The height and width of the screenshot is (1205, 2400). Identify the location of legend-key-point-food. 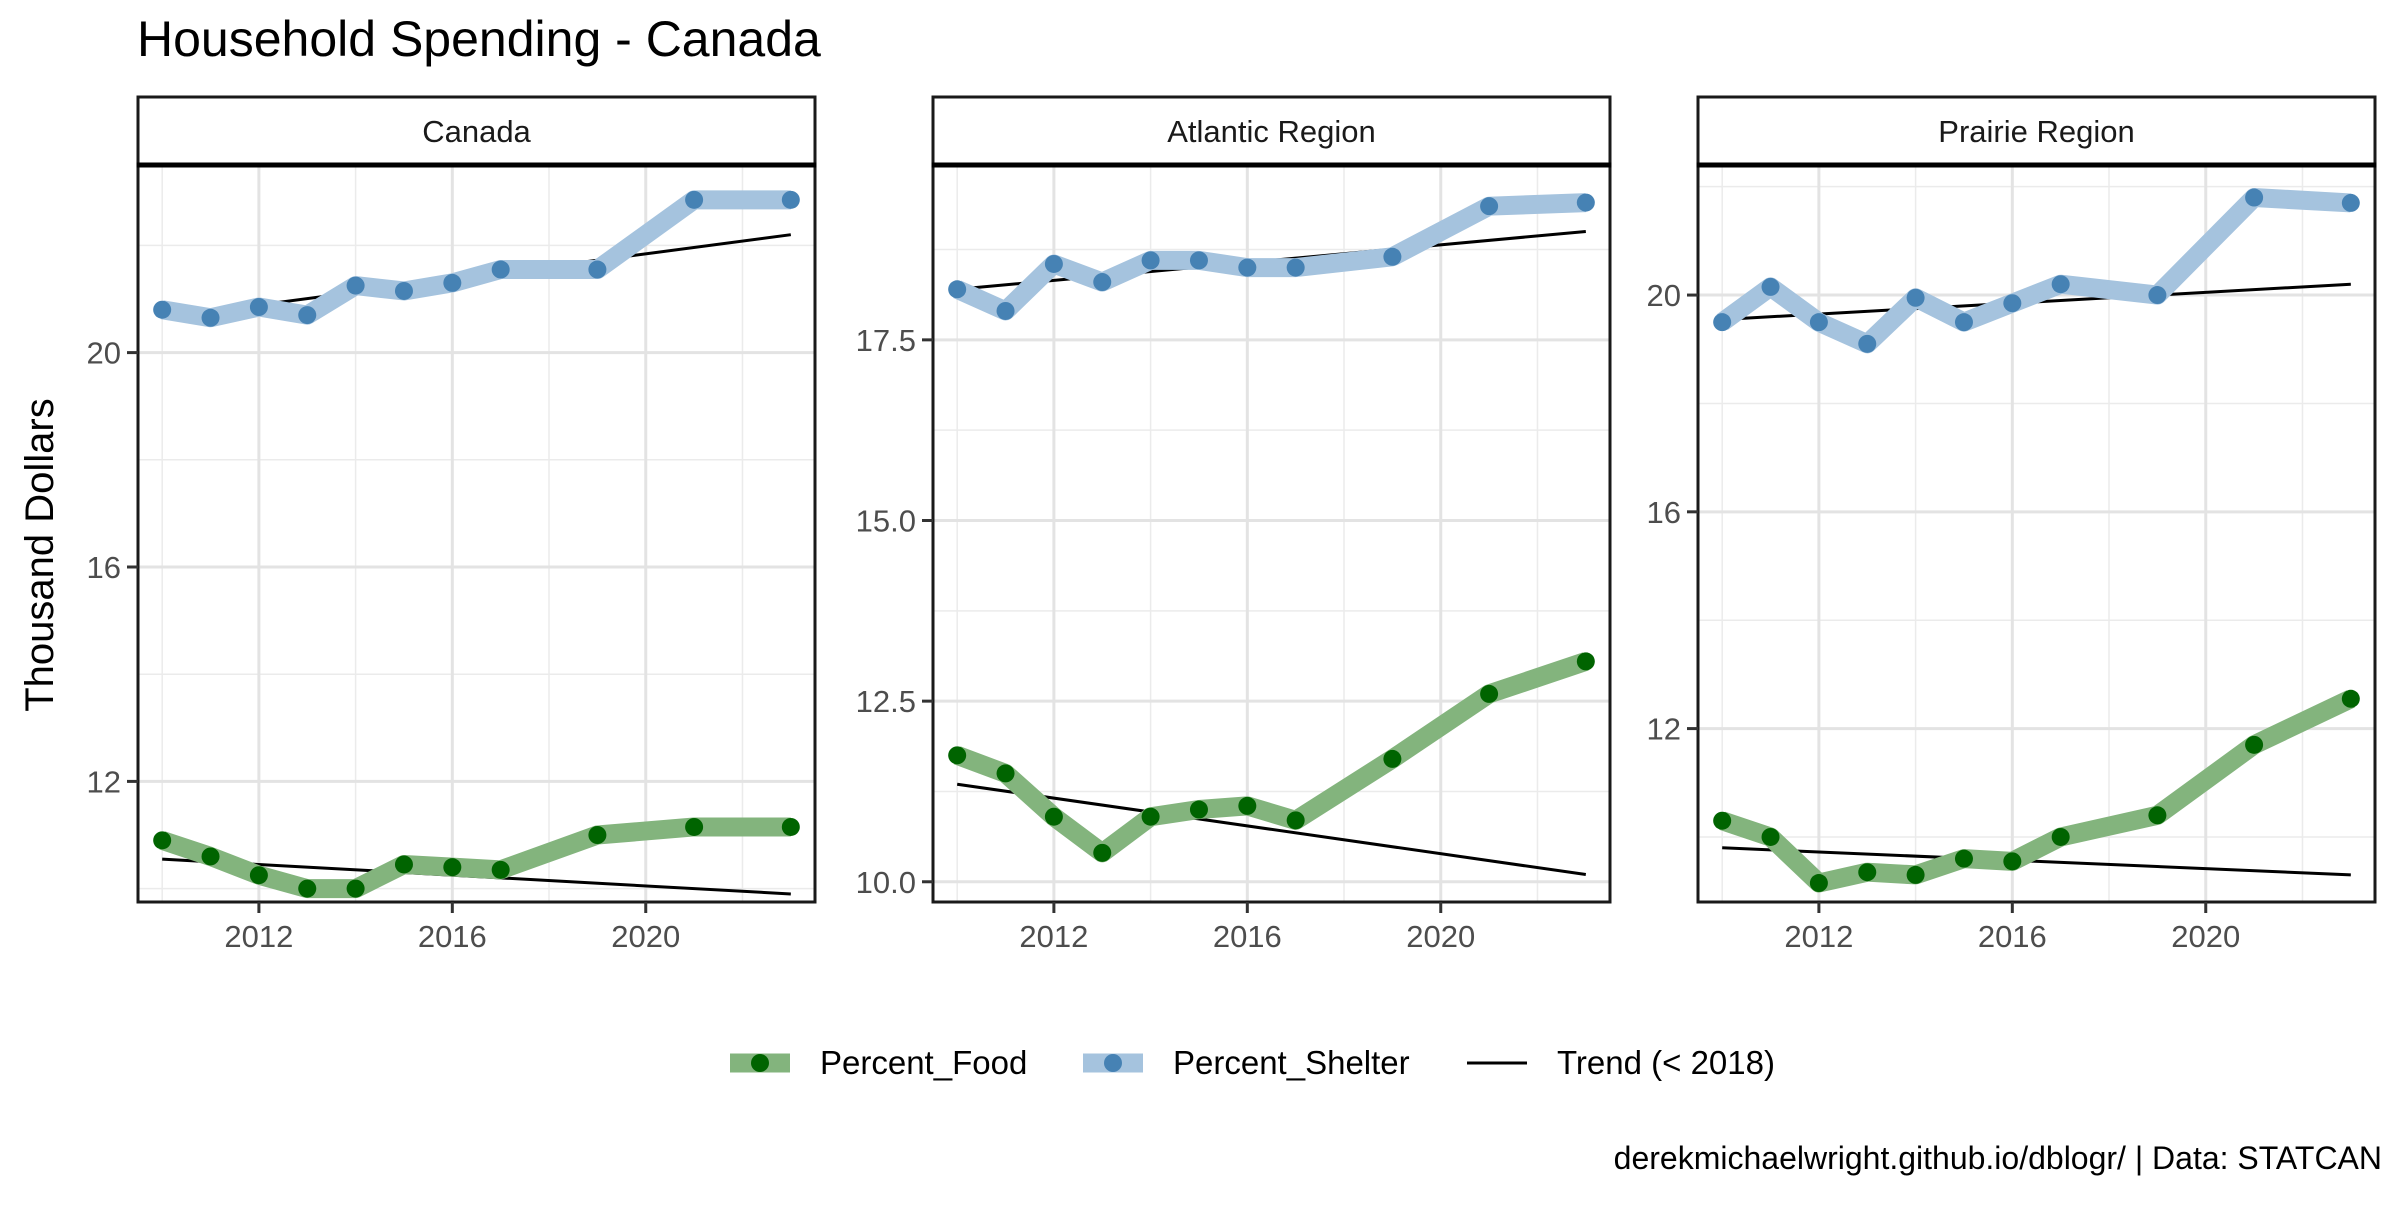
(760, 1063).